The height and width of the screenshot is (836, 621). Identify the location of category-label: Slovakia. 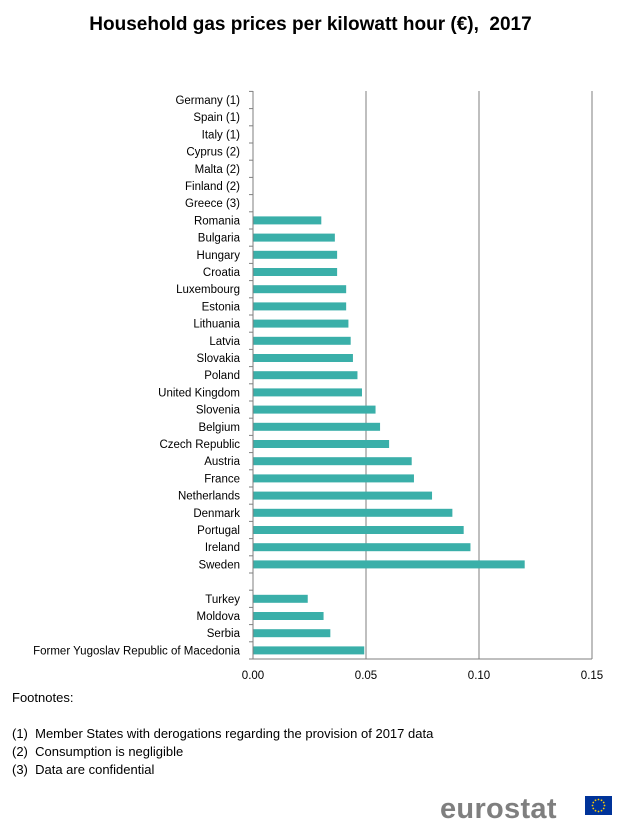
(219, 359).